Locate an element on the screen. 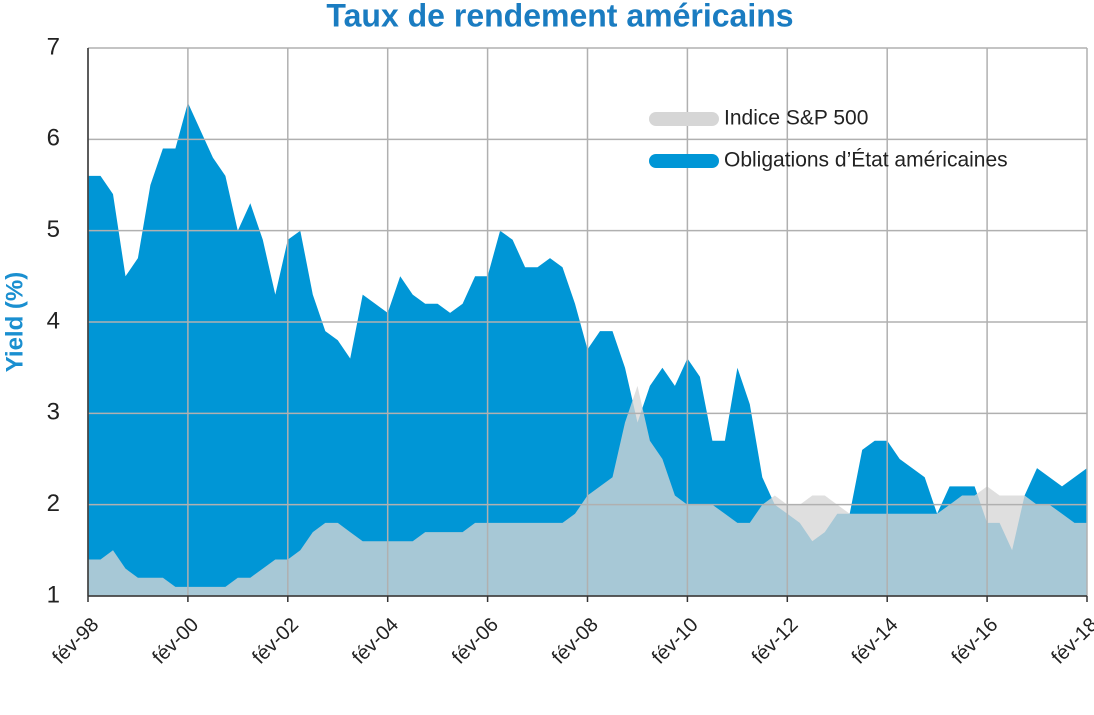 This screenshot has width=1094, height=715. x-tick-label: fév-00 is located at coordinates (175, 641).